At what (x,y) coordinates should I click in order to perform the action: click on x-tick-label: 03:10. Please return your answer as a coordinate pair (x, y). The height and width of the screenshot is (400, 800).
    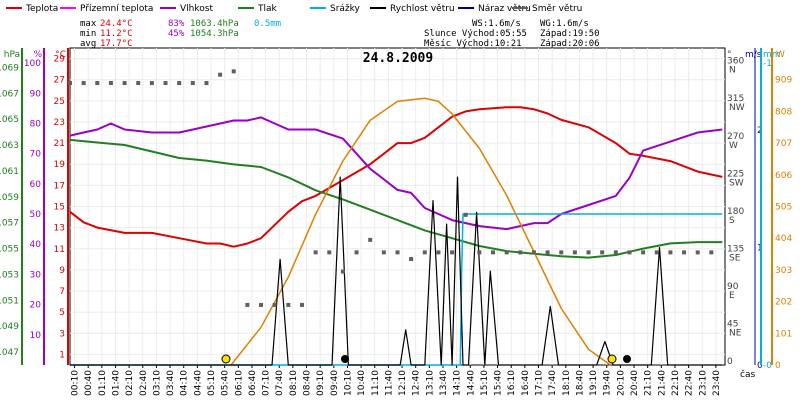
    Looking at the image, I should click on (157, 383).